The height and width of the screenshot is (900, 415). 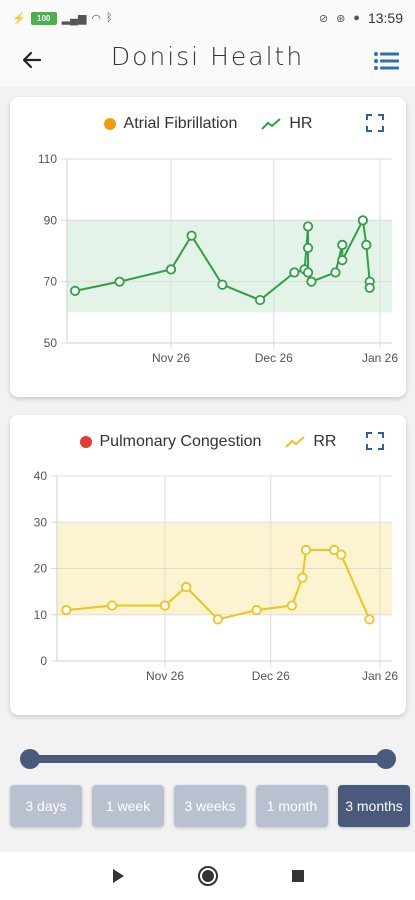 I want to click on app-bar: Donisi Health, so click(x=207, y=61).